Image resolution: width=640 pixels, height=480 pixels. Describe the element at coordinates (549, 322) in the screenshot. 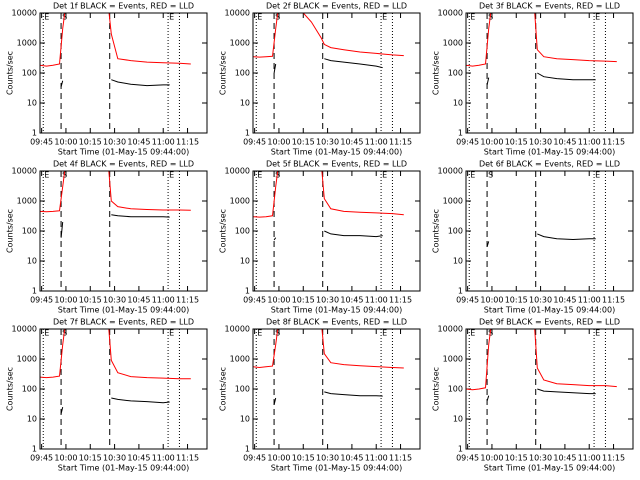

I see `chart-title: Det 9f BLACK = Events, RED = LLD` at that location.